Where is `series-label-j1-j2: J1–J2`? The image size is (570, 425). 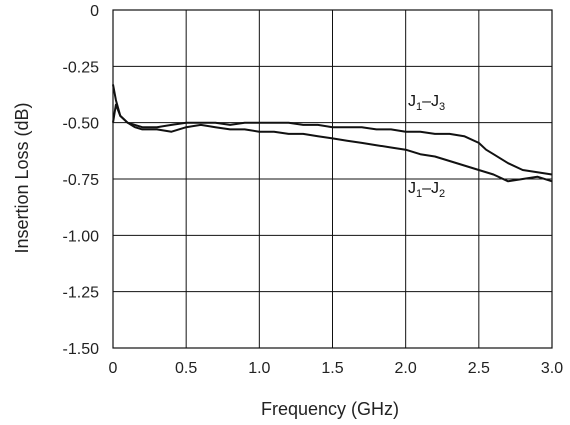
series-label-j1-j2: J1–J2 is located at coordinates (426, 190).